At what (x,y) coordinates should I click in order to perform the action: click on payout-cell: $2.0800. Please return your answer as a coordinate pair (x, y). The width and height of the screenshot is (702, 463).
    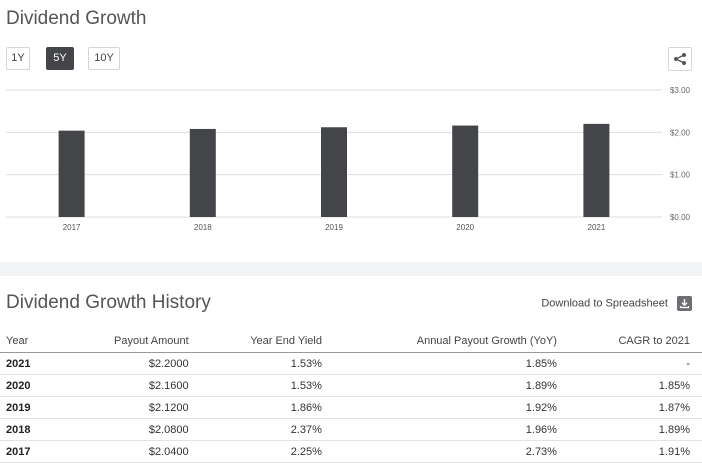
    Looking at the image, I should click on (132, 429).